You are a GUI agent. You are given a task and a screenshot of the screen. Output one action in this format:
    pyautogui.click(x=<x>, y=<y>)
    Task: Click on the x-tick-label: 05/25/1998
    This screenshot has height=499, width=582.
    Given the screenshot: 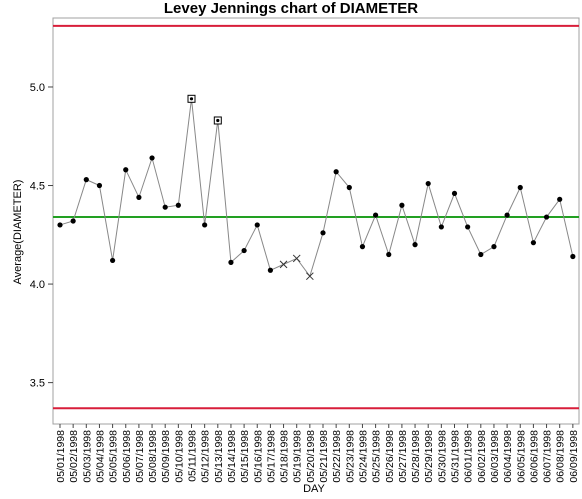 What is the action you would take?
    pyautogui.click(x=377, y=456)
    